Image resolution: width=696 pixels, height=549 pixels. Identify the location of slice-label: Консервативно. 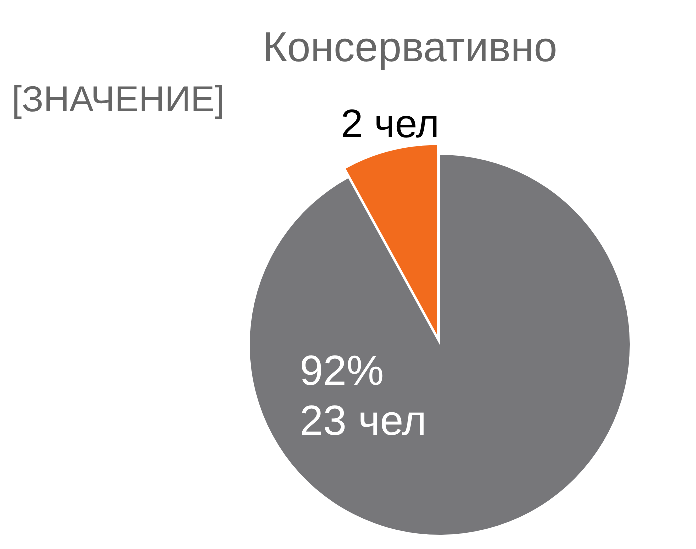
(410, 46).